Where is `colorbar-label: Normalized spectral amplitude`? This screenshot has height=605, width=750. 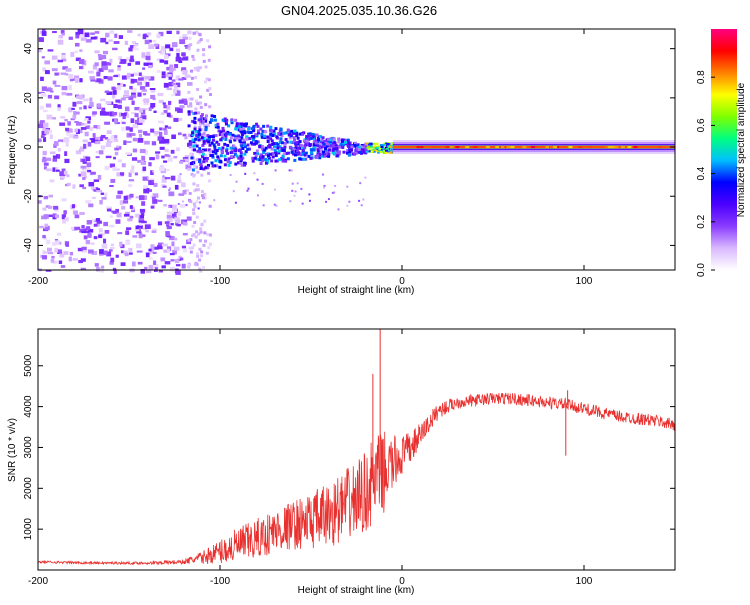 colorbar-label: Normalized spectral amplitude is located at coordinates (741, 149).